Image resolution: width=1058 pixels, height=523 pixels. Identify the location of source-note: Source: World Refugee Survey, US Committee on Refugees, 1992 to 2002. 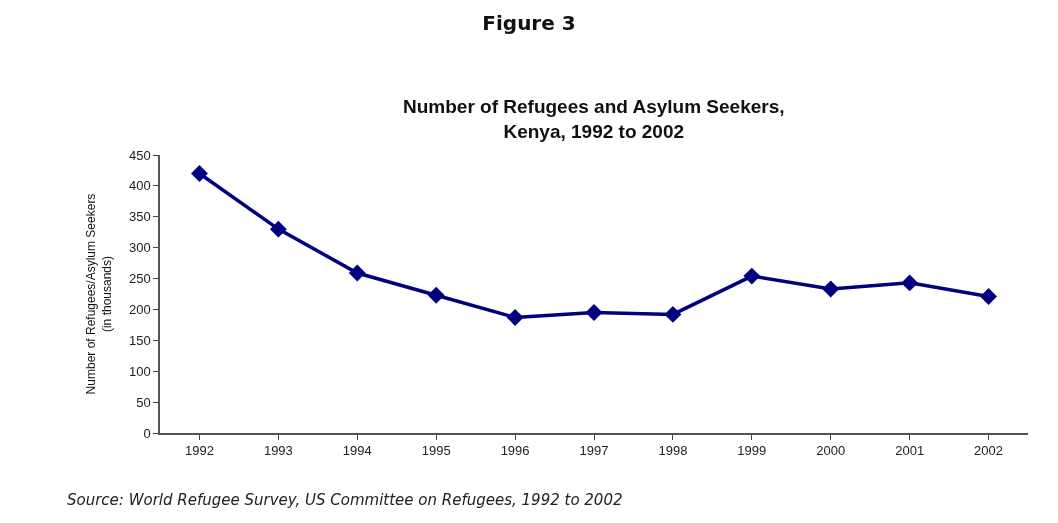
(345, 500).